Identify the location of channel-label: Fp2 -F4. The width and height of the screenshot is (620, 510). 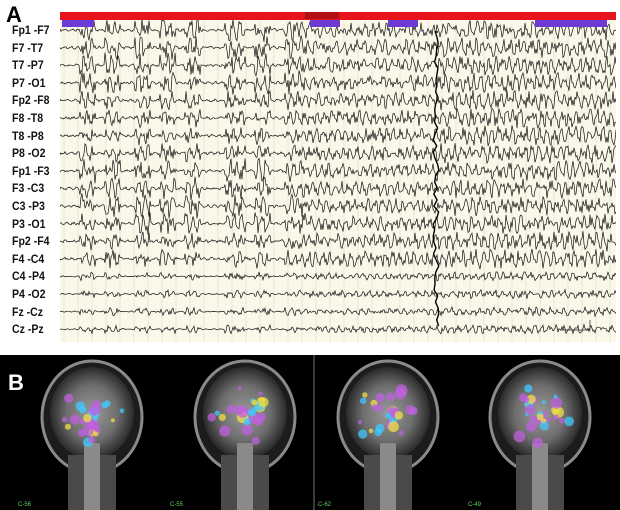
(31, 241).